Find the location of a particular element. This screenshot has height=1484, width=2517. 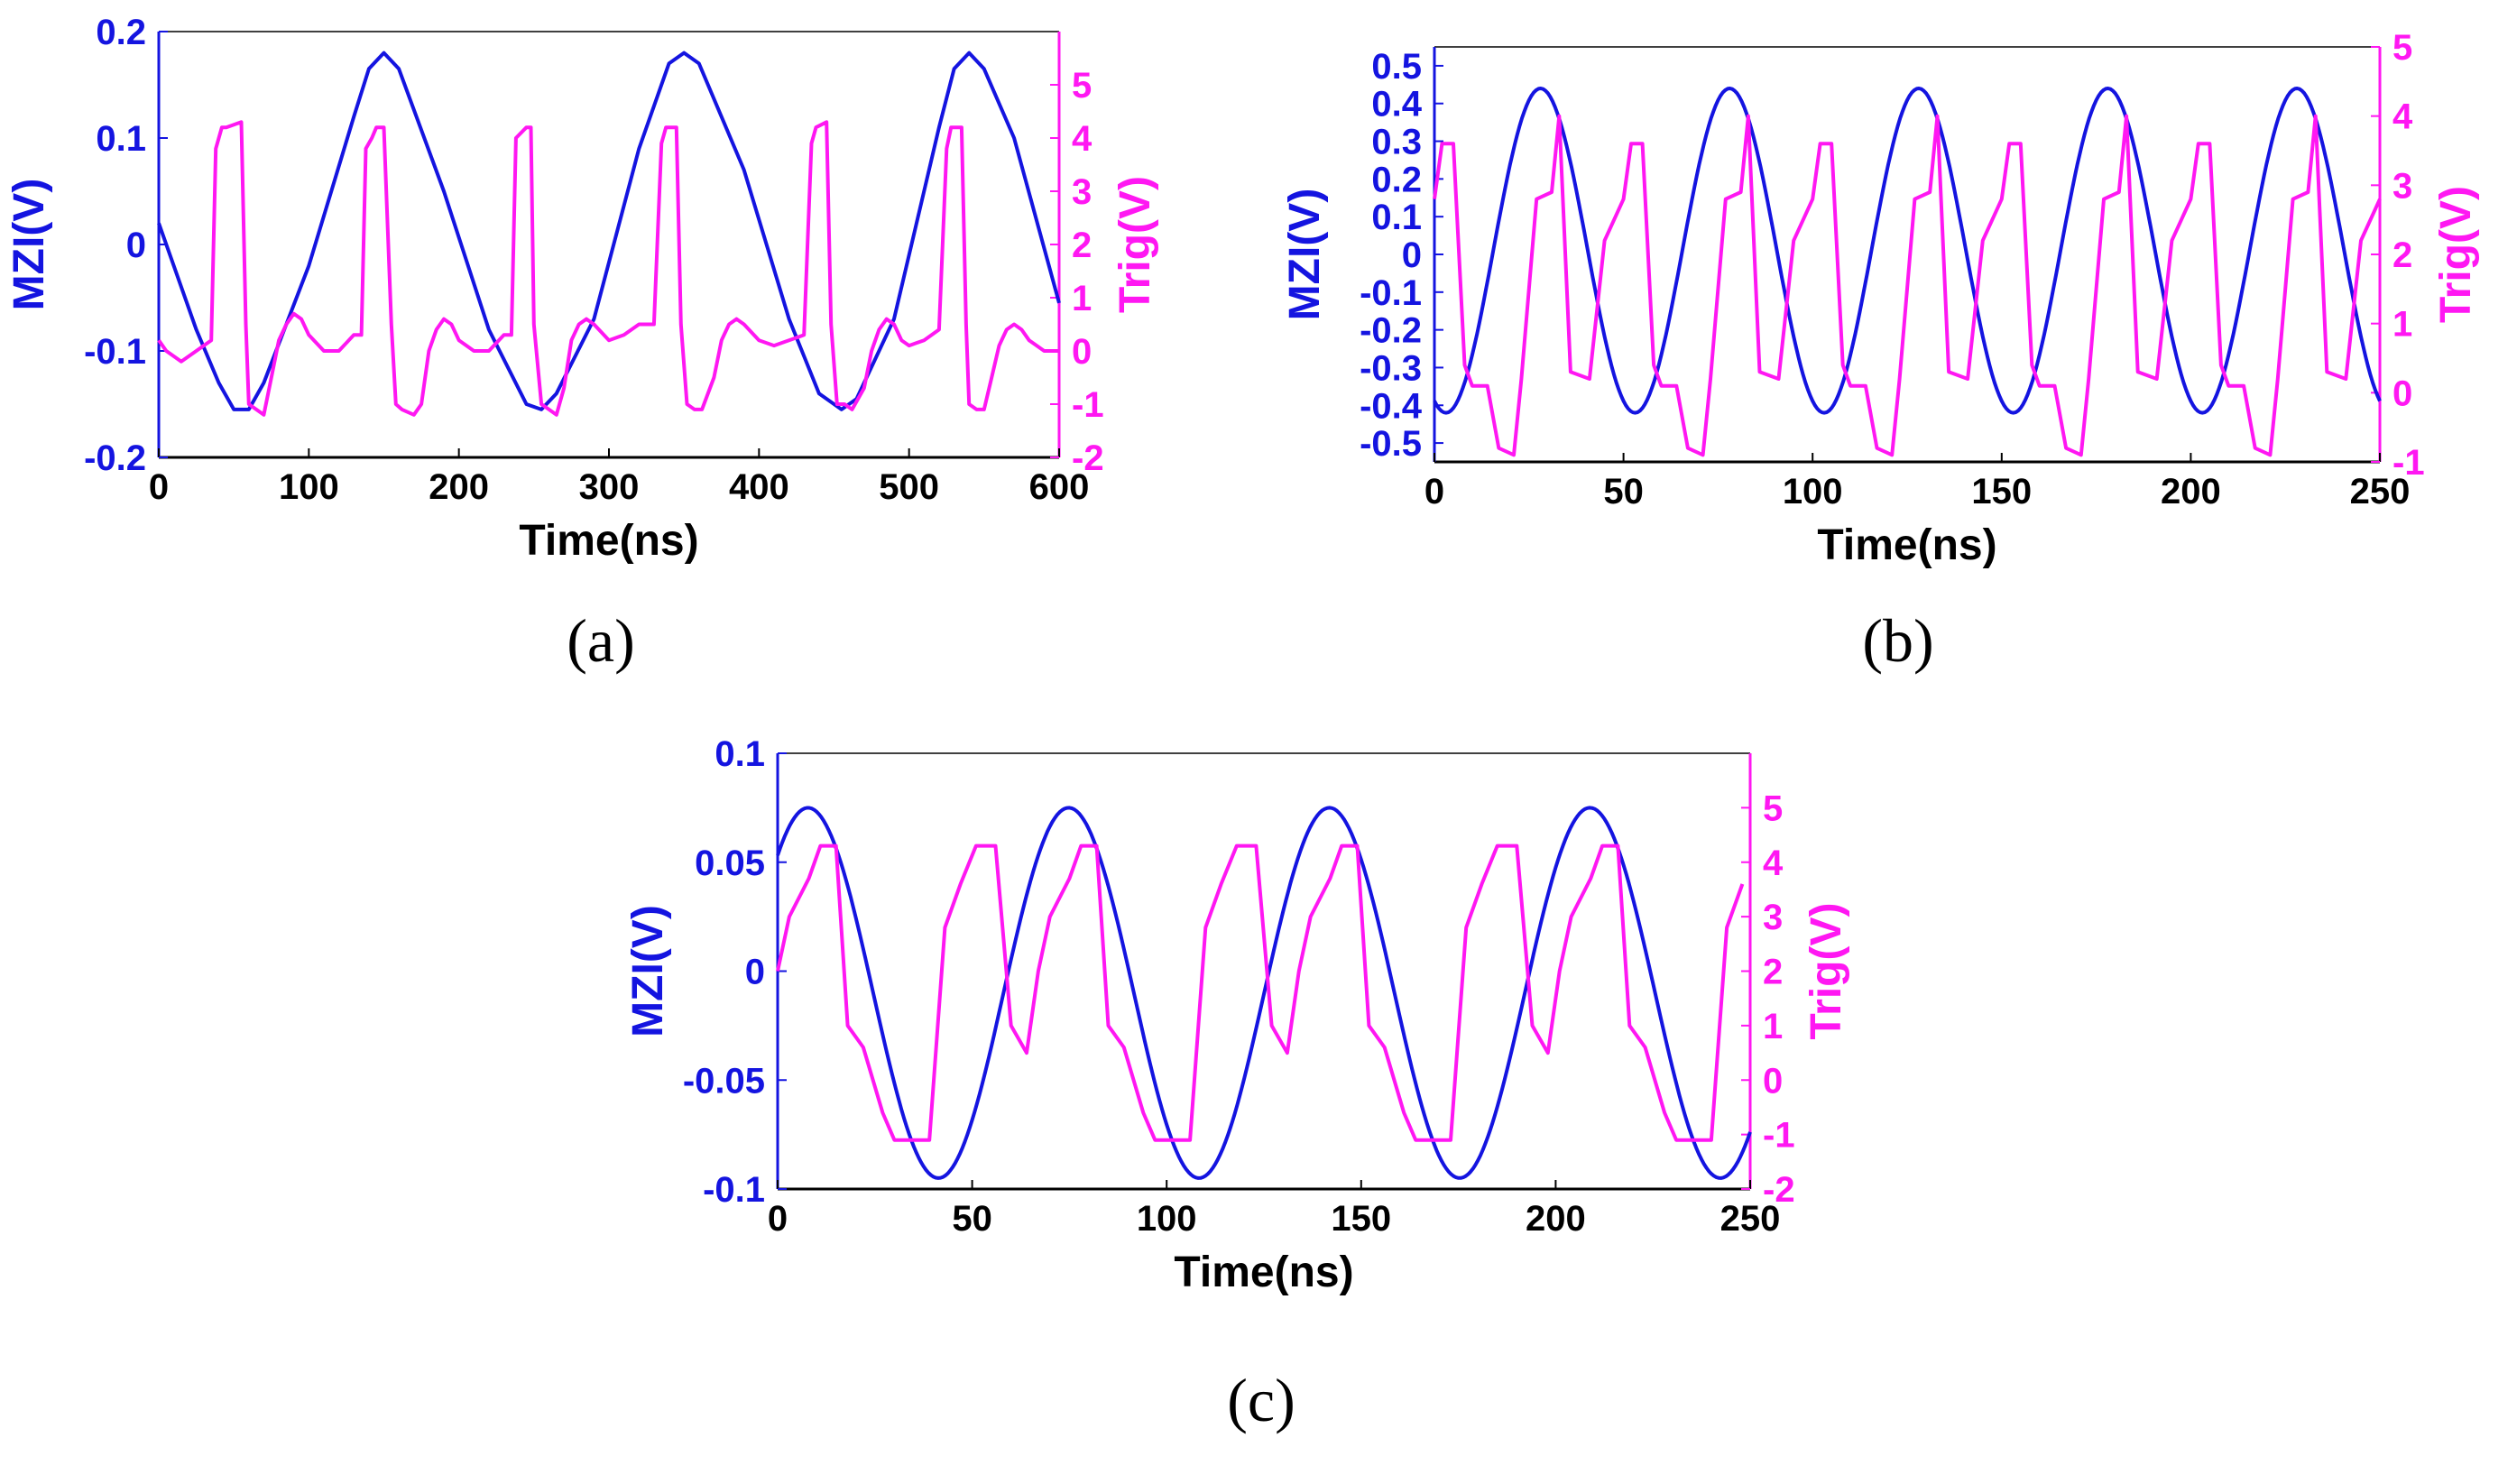

panel-label: (c) is located at coordinates (1261, 1400).